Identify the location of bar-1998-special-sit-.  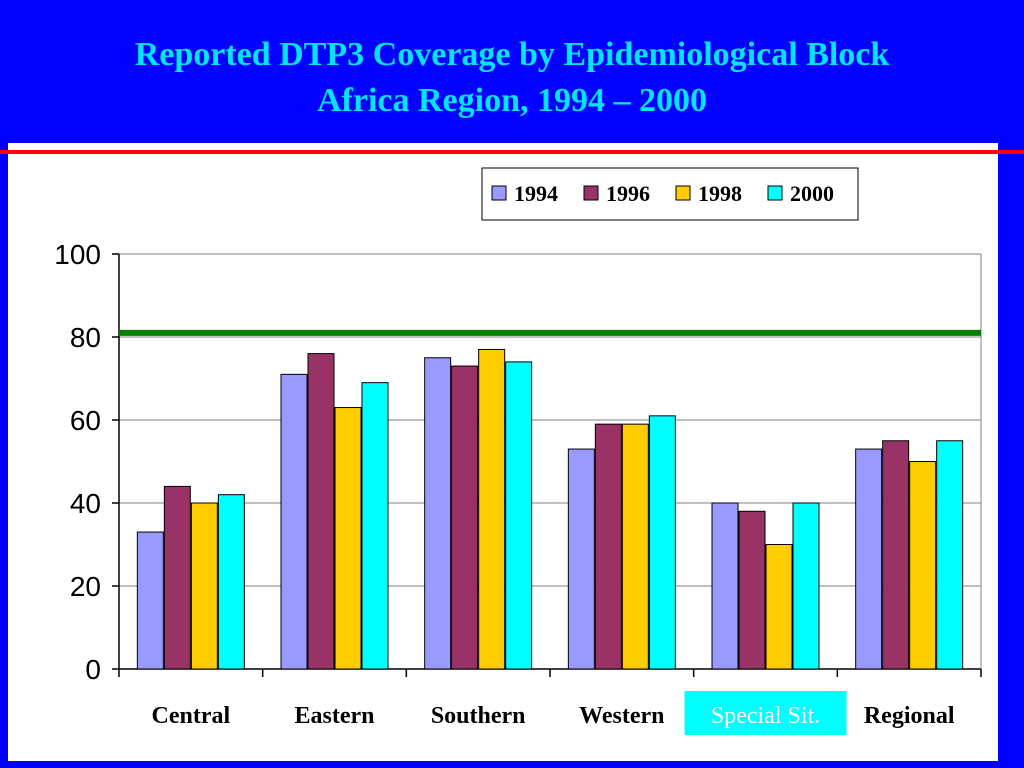
(779, 607).